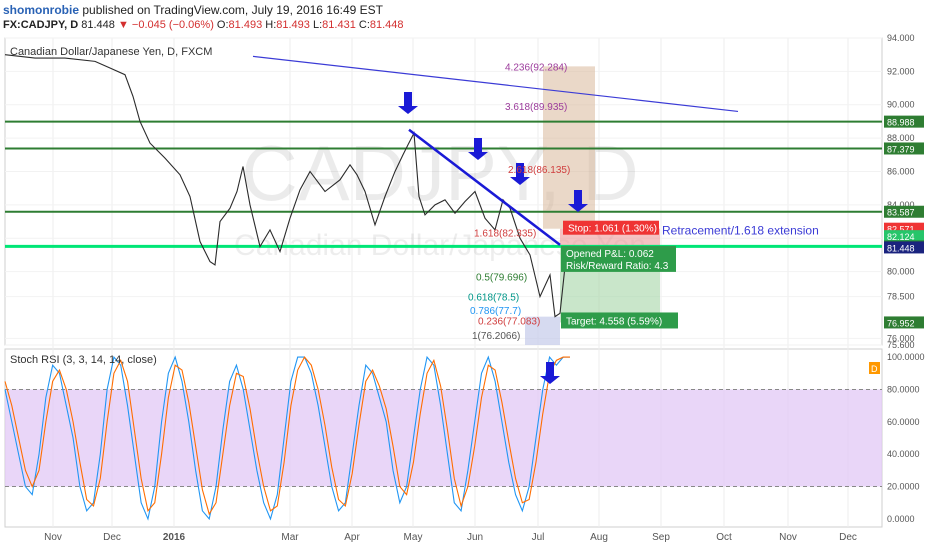  What do you see at coordinates (538, 537) in the screenshot?
I see `x-tick-label: Jul` at bounding box center [538, 537].